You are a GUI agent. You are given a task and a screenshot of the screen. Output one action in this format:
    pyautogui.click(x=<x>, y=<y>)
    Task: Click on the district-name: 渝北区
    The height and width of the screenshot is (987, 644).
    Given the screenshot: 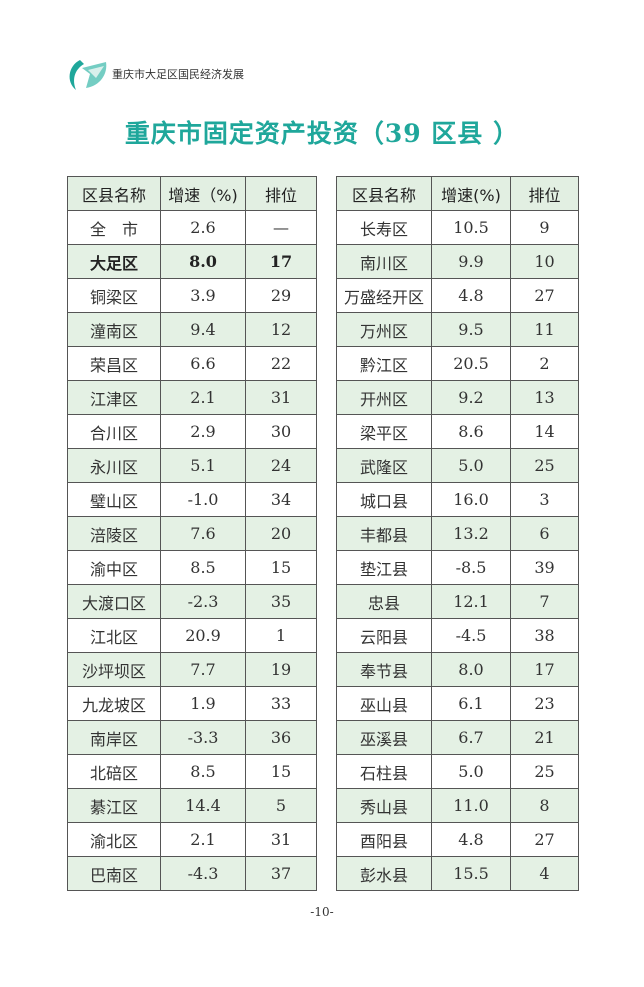 What is the action you would take?
    pyautogui.click(x=114, y=839)
    